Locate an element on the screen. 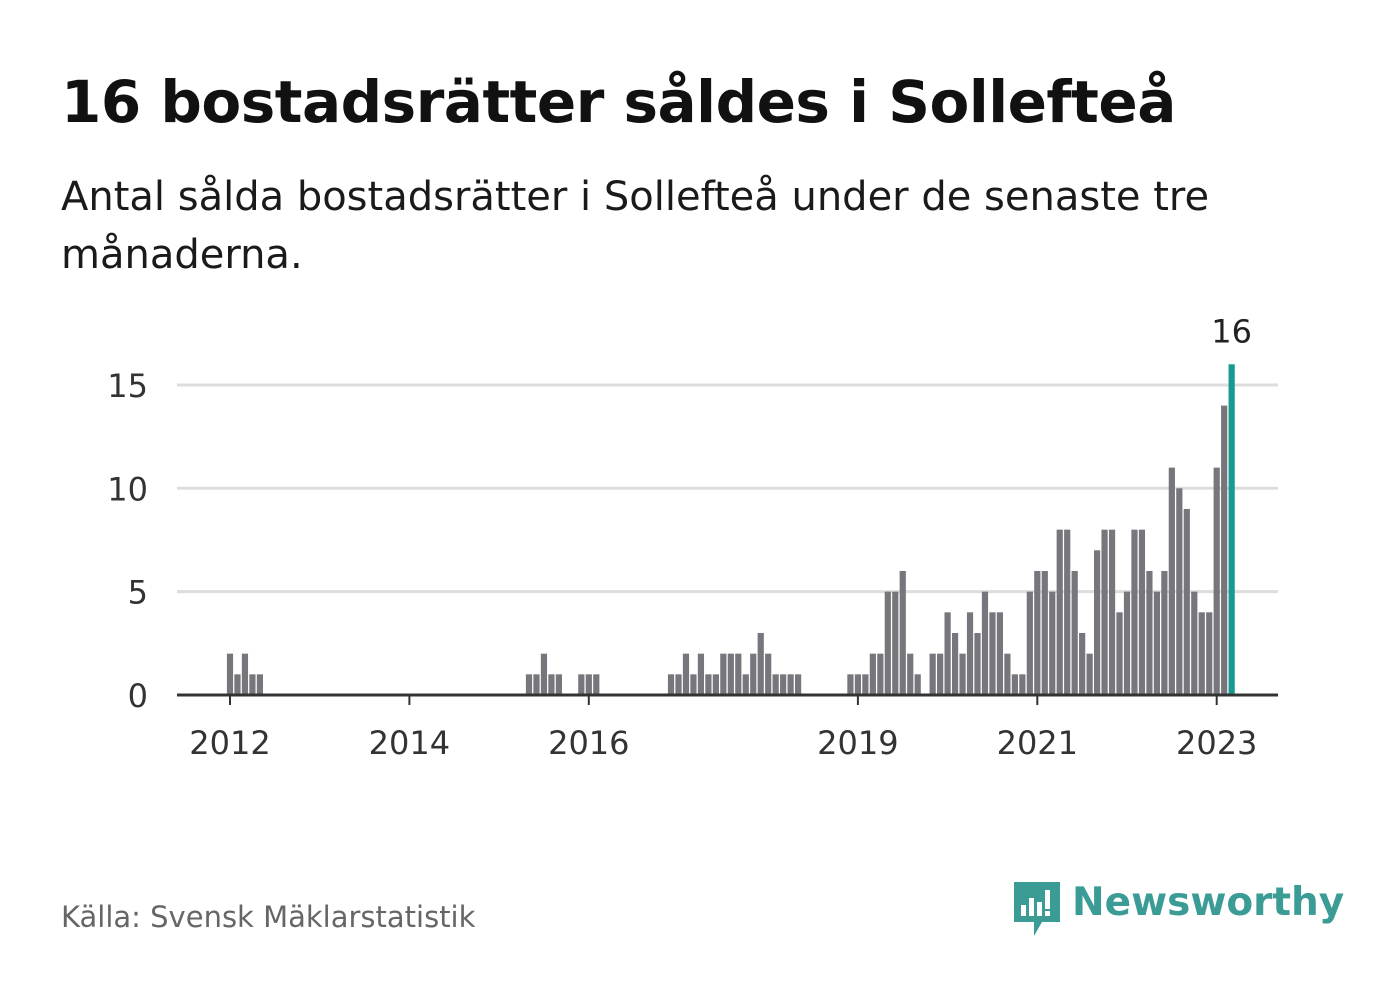  x-tick-label: 2014 is located at coordinates (409, 743).